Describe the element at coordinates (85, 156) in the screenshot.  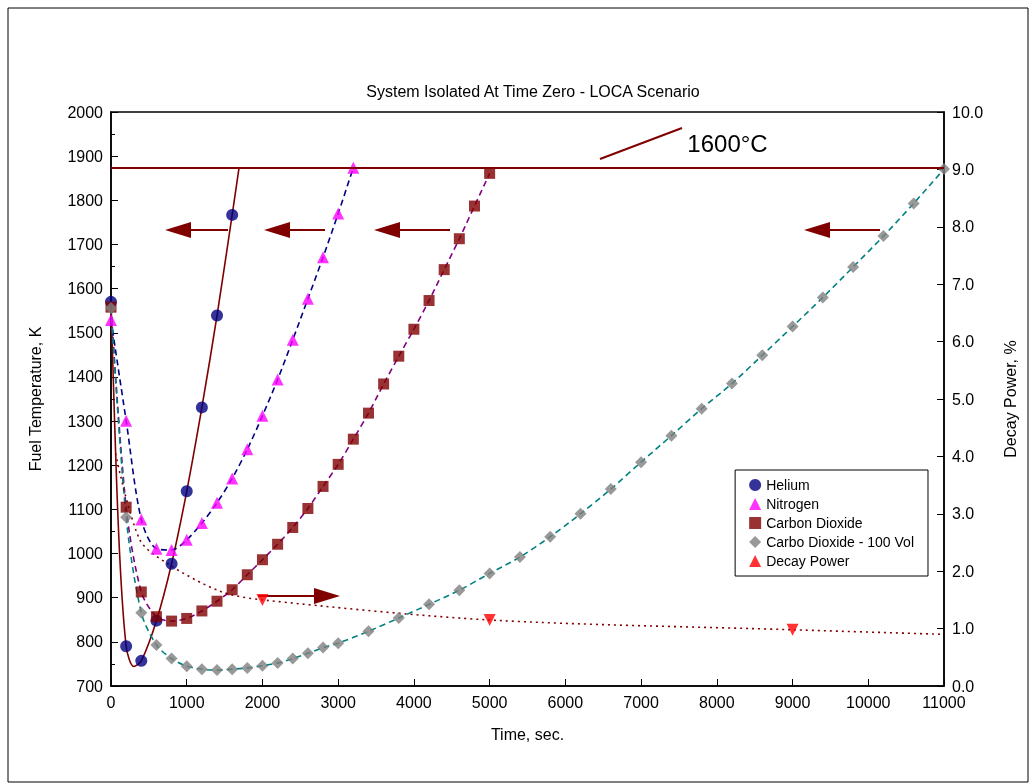
I see `y-tick-label: 1900` at that location.